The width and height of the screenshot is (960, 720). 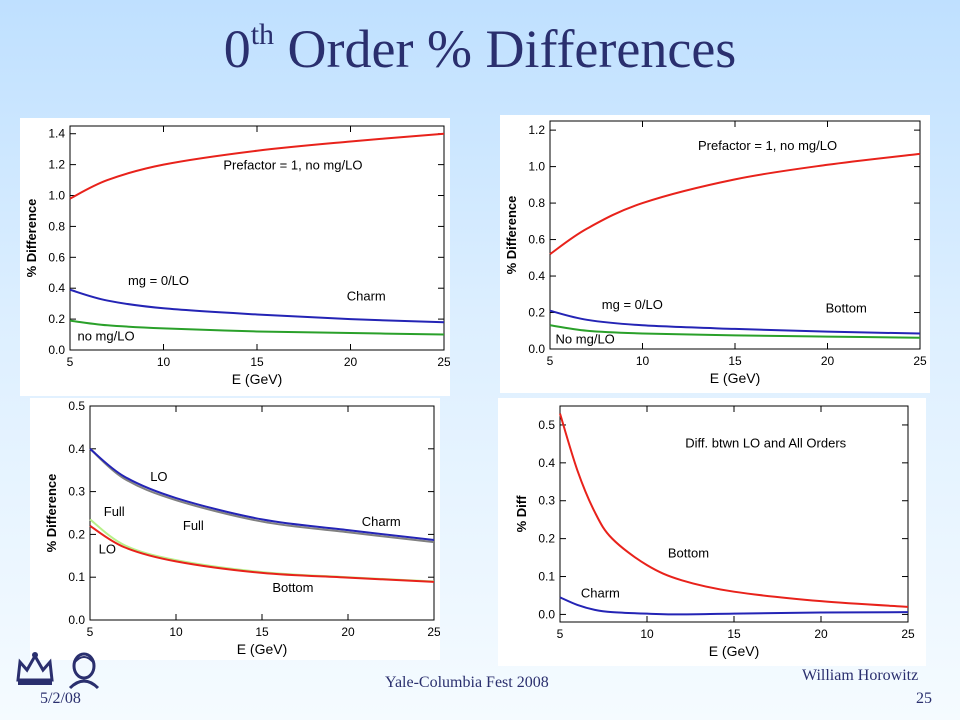 I want to click on y-tick-label: 1.4, so click(x=56, y=134).